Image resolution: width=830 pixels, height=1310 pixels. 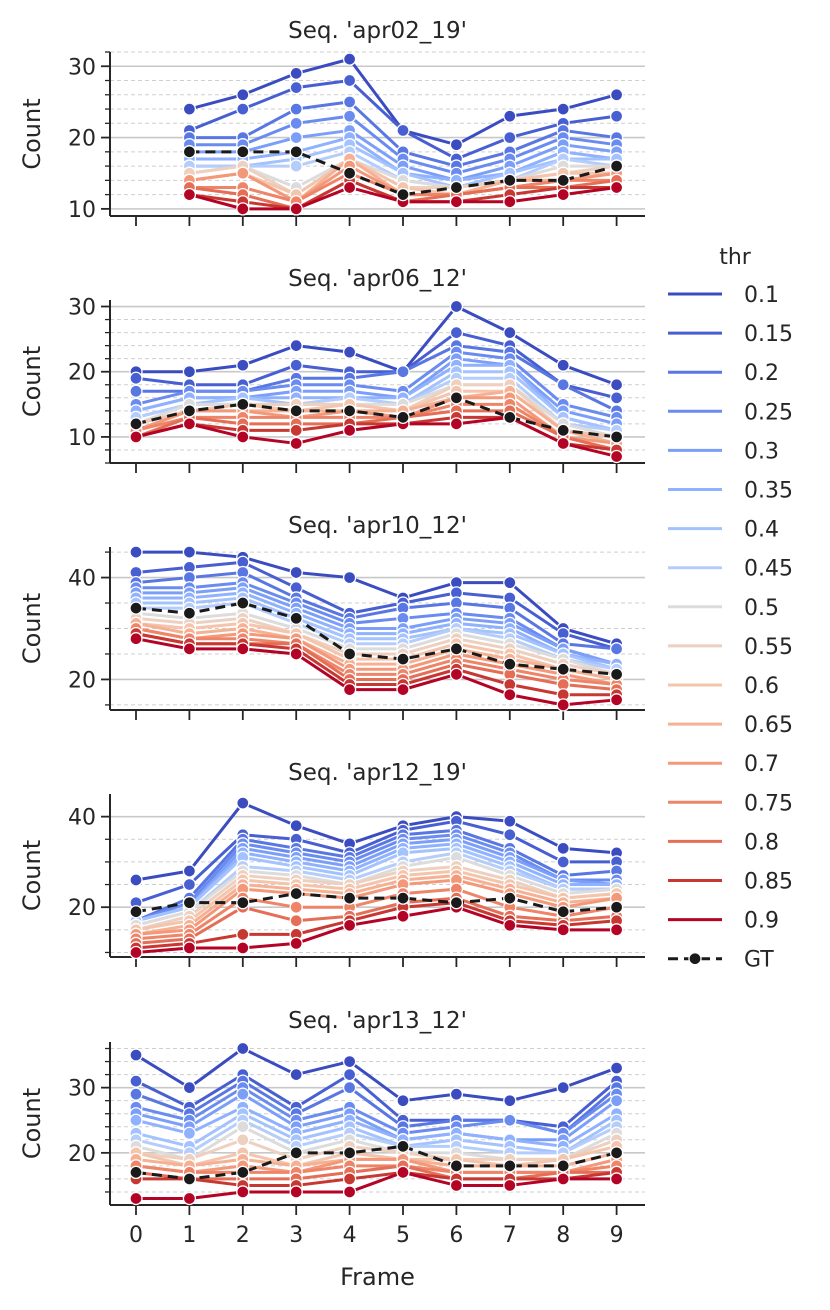 I want to click on legend-label: 0.2, so click(x=761, y=373).